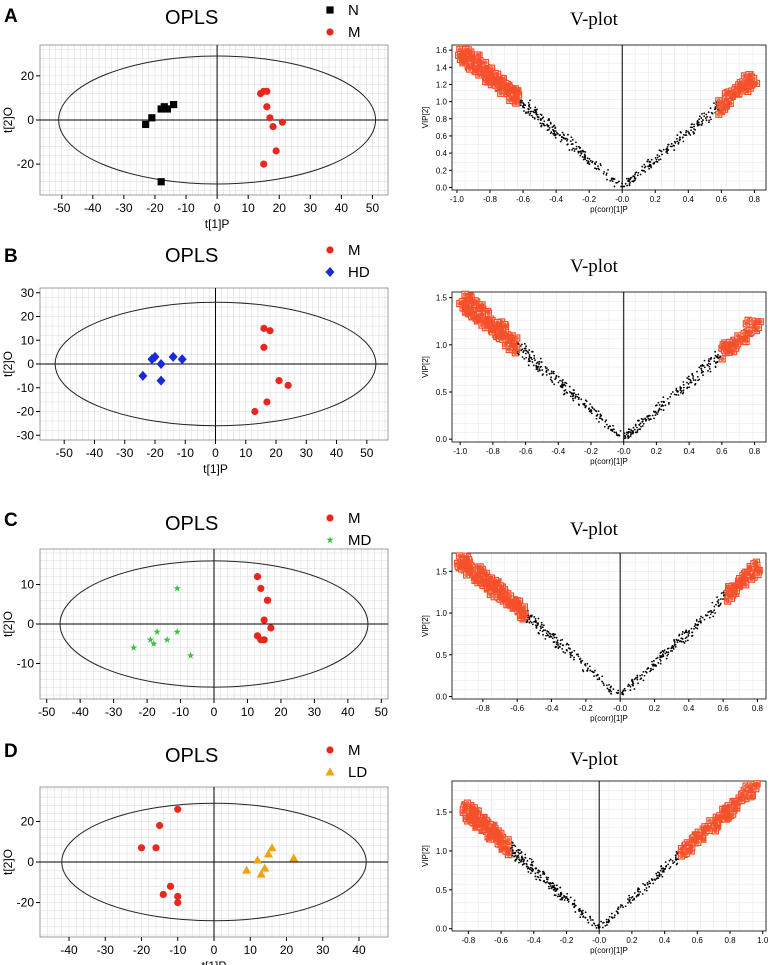  I want to click on data-point-HD, so click(143, 375).